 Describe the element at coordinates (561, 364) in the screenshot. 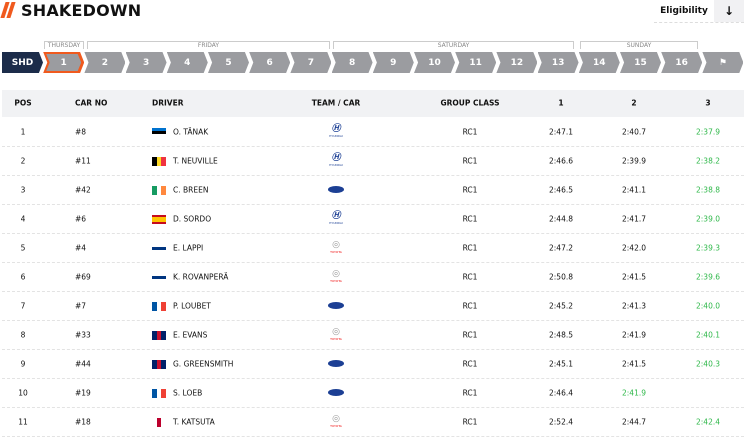

I see `stage-time-1: 2:45.1` at that location.